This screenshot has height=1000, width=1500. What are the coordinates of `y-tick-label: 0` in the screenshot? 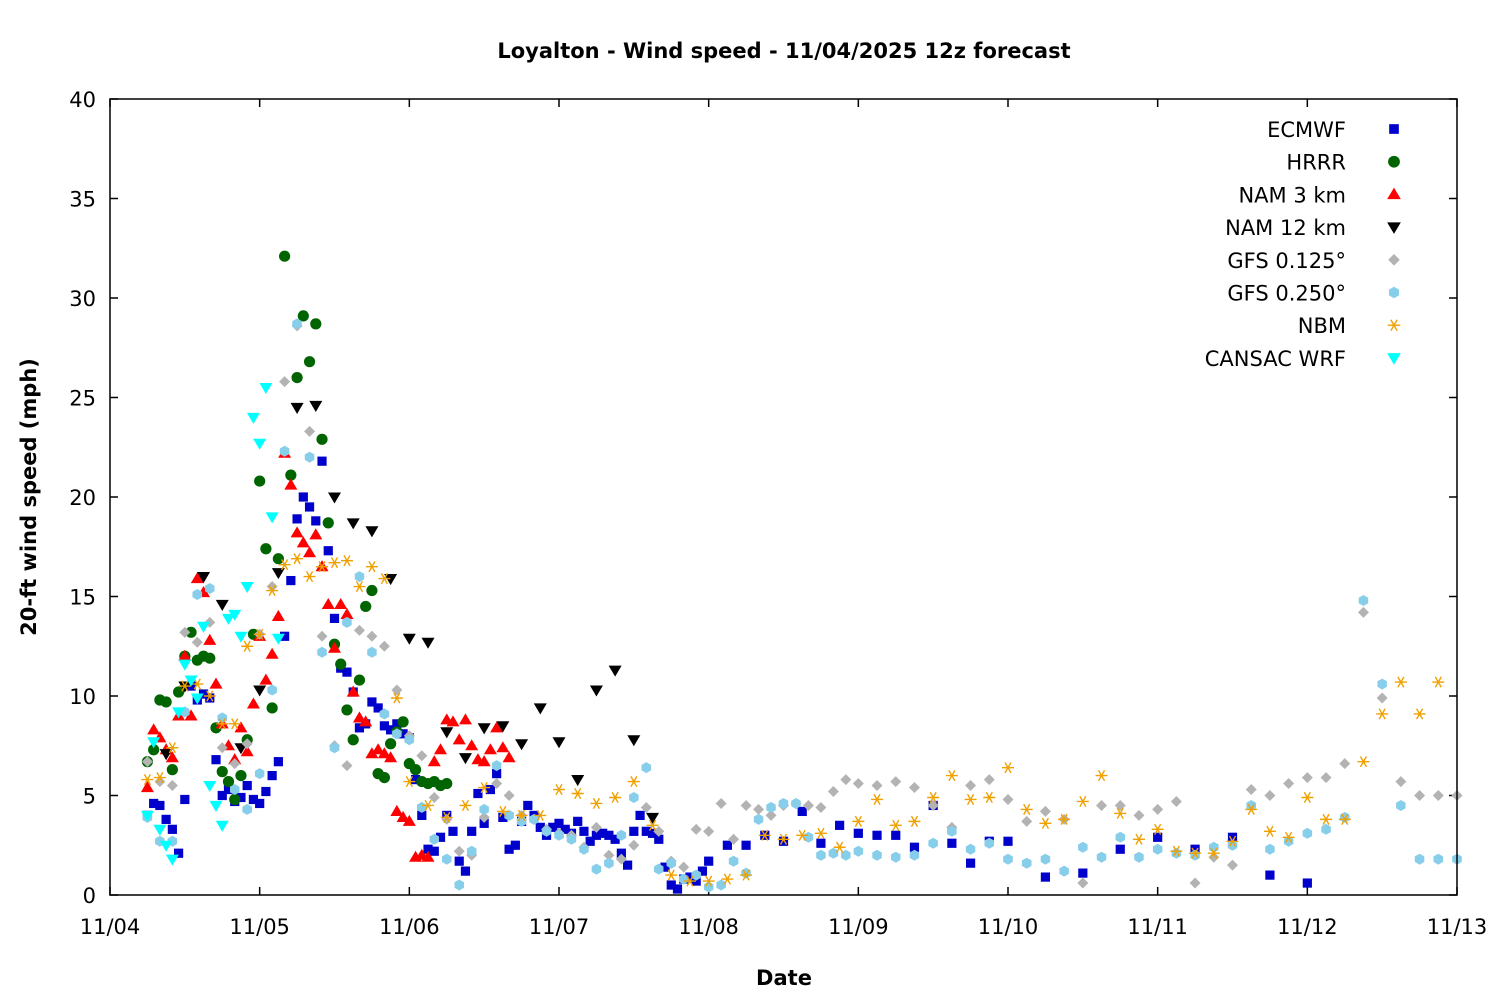 It's located at (89, 896).